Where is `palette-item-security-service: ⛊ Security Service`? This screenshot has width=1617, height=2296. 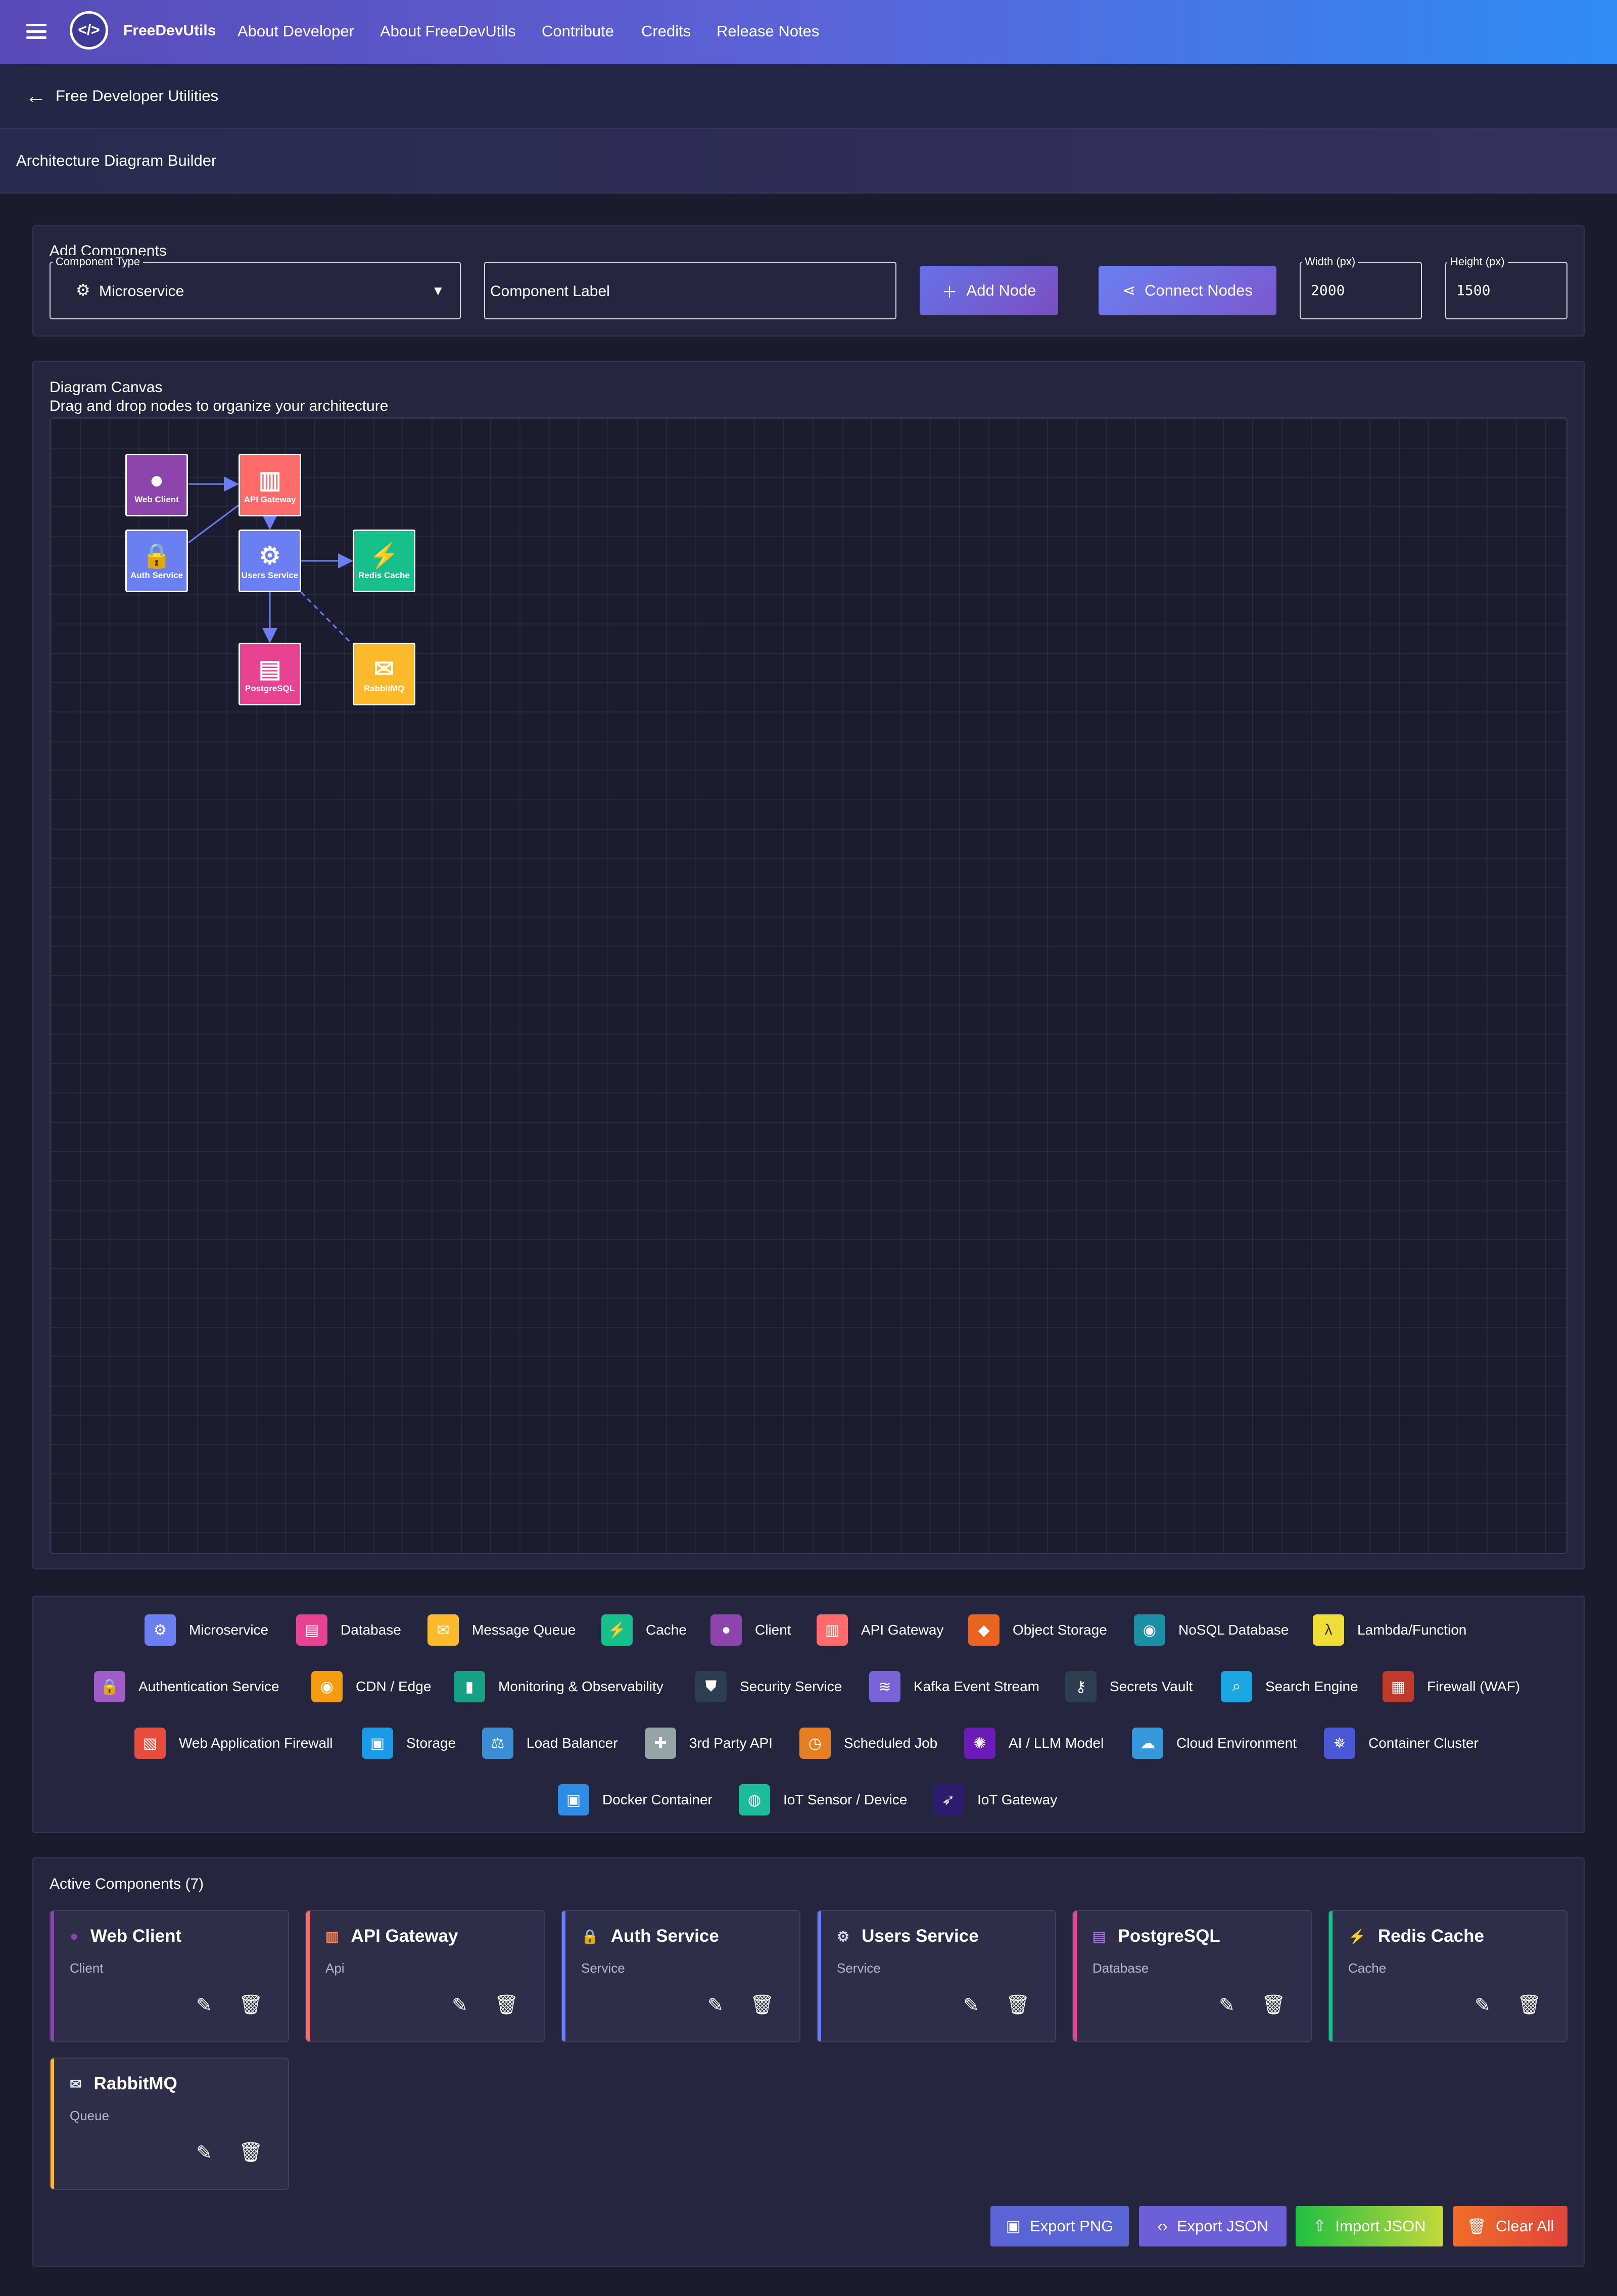
palette-item-security-service: ⛊ Security Service is located at coordinates (769, 1686).